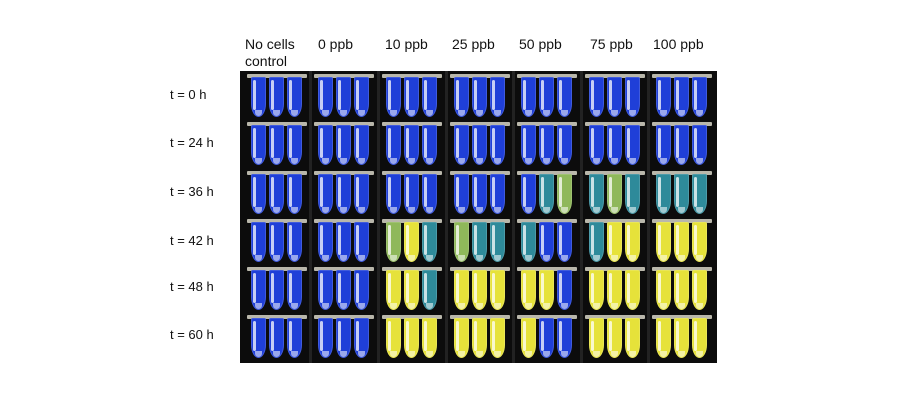  I want to click on panel-divider, so click(310, 217).